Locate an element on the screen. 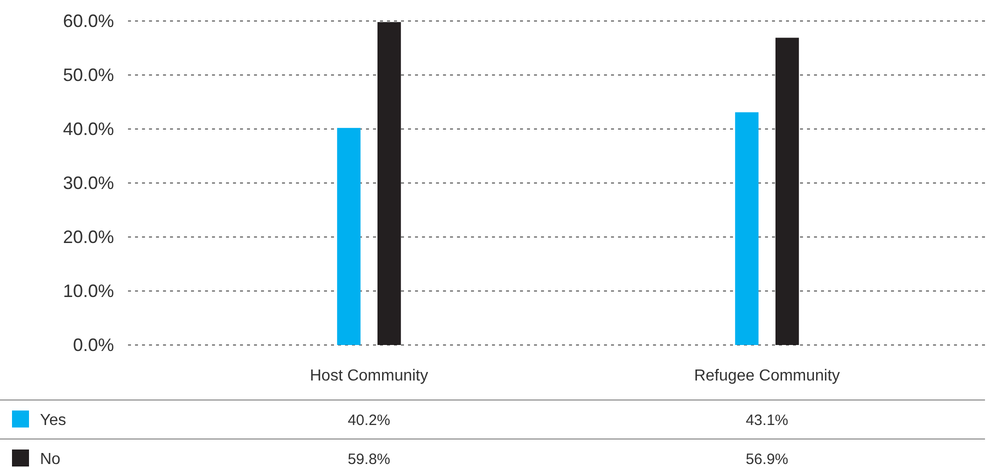  data-label: 56.9% is located at coordinates (767, 459).